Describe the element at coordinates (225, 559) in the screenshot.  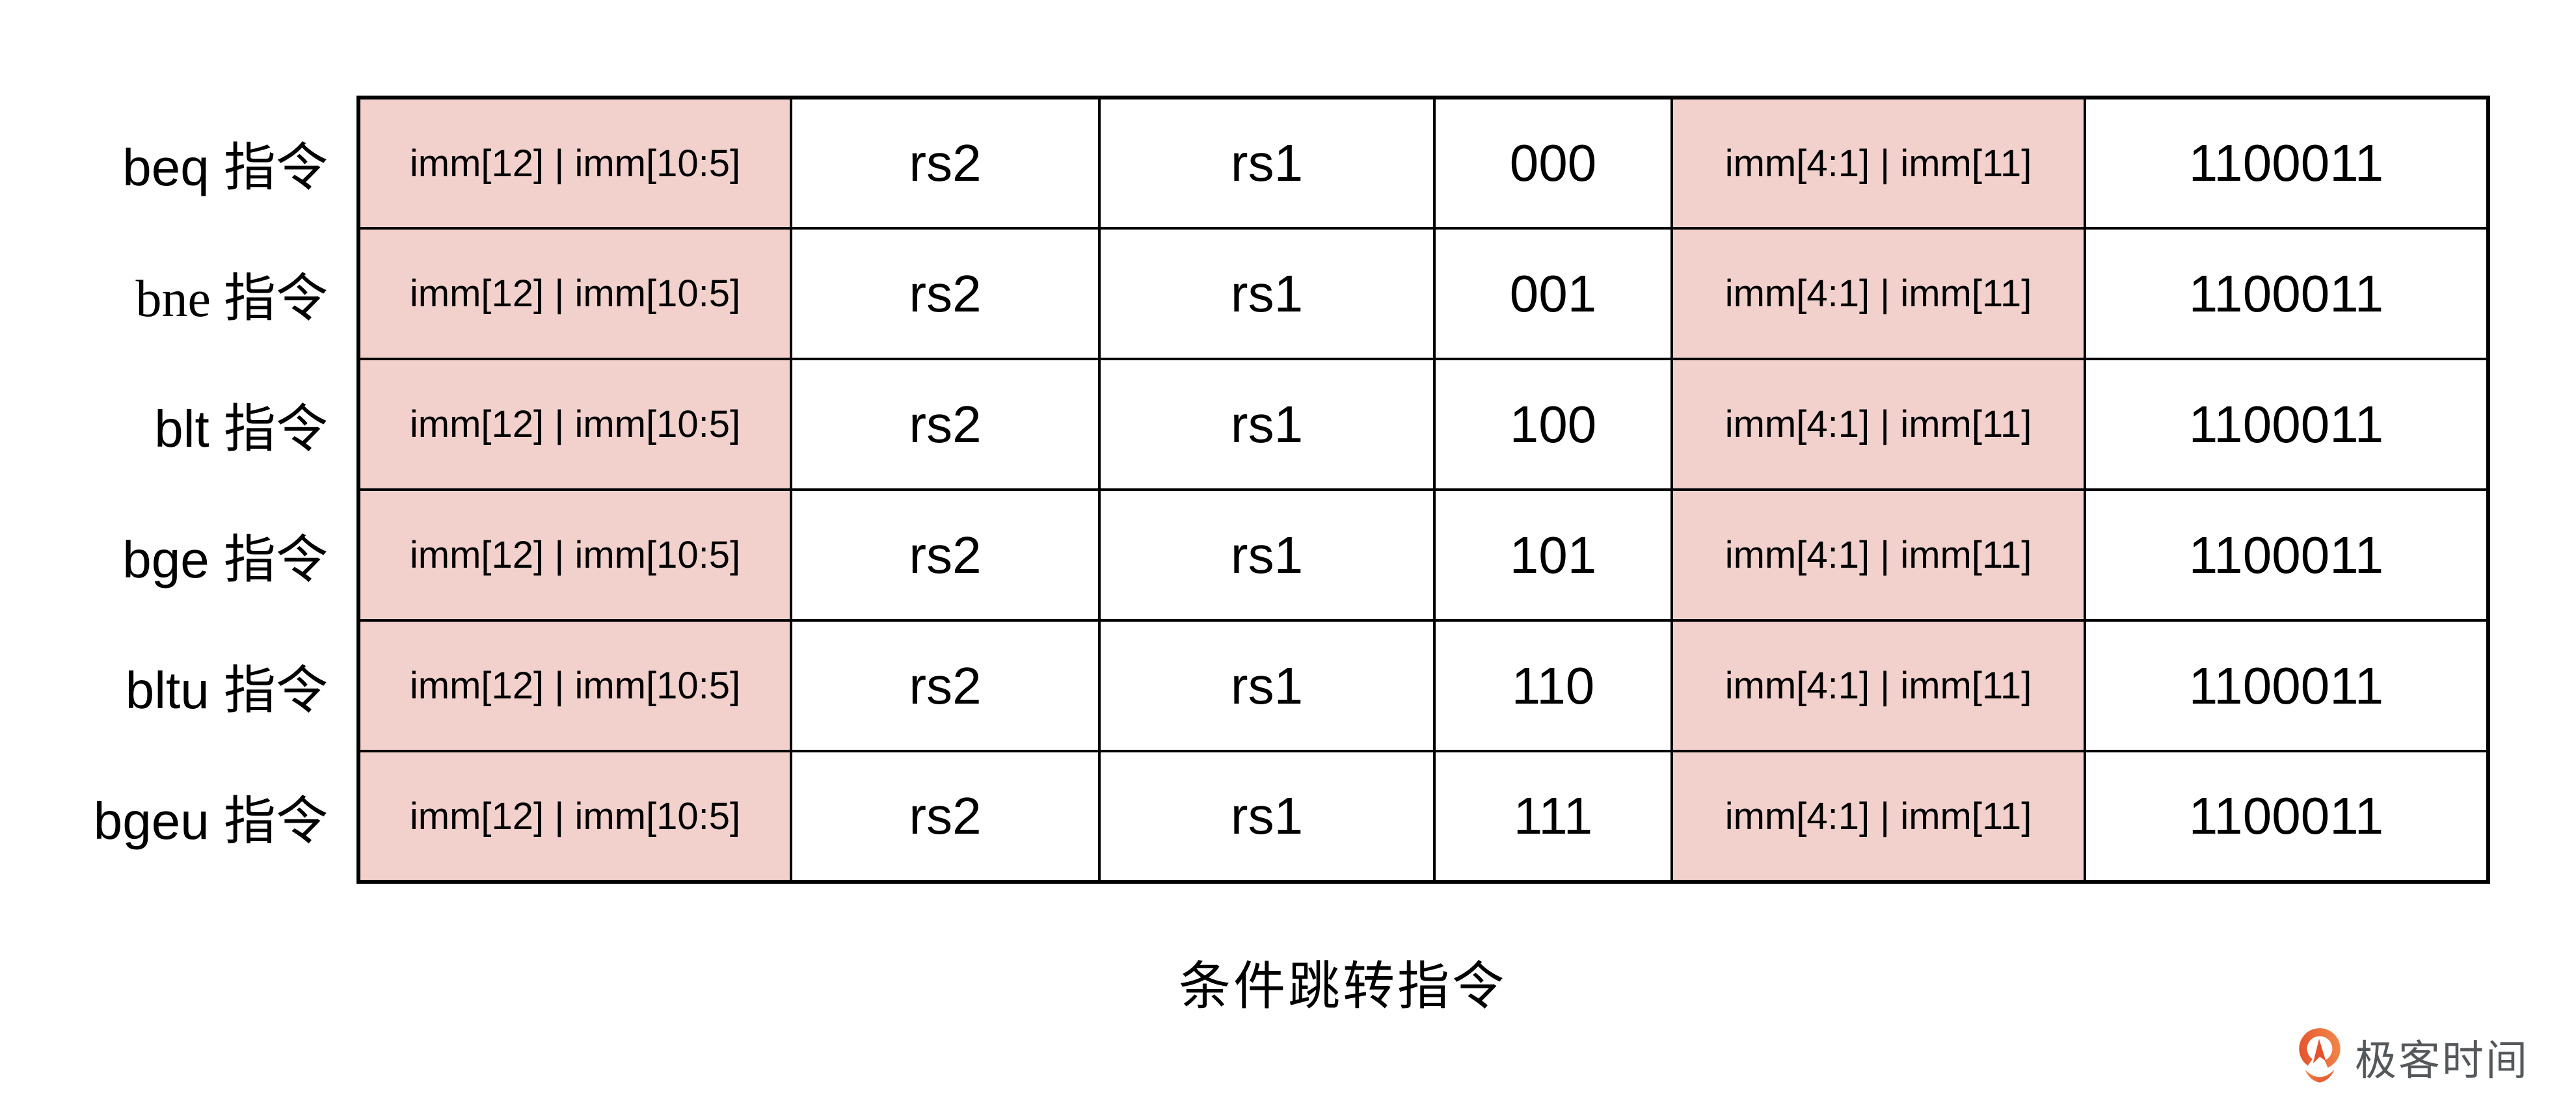
I see `row-label: bge 指令` at that location.